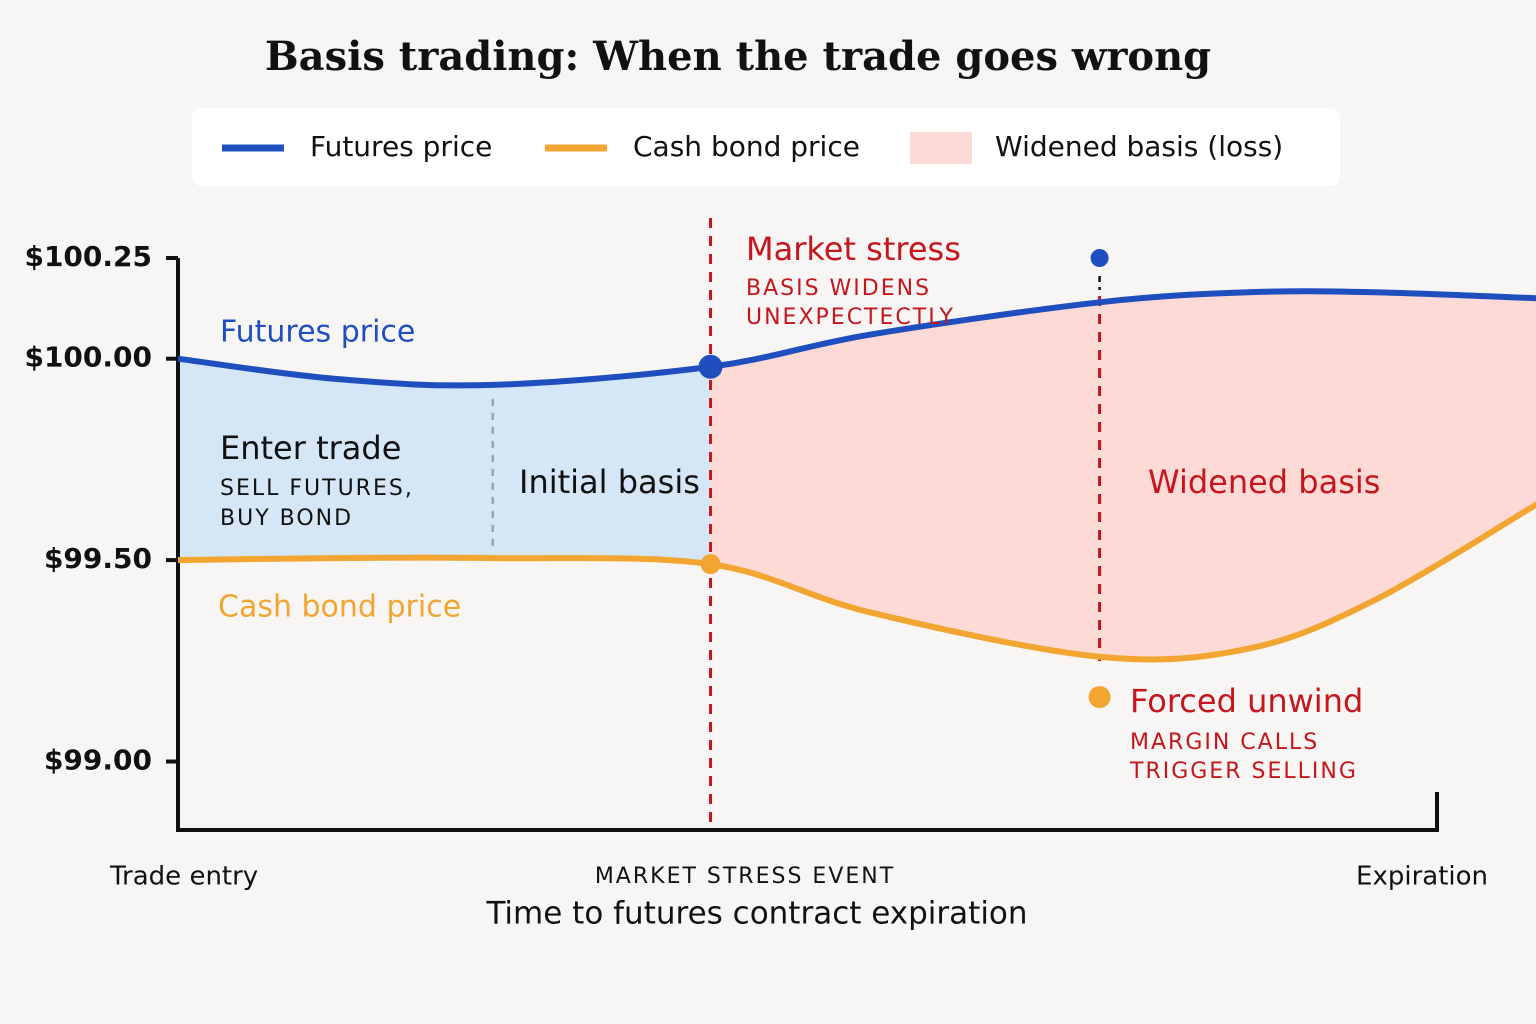 This screenshot has width=1536, height=1024. What do you see at coordinates (401, 146) in the screenshot?
I see `legend-label: Futures price` at bounding box center [401, 146].